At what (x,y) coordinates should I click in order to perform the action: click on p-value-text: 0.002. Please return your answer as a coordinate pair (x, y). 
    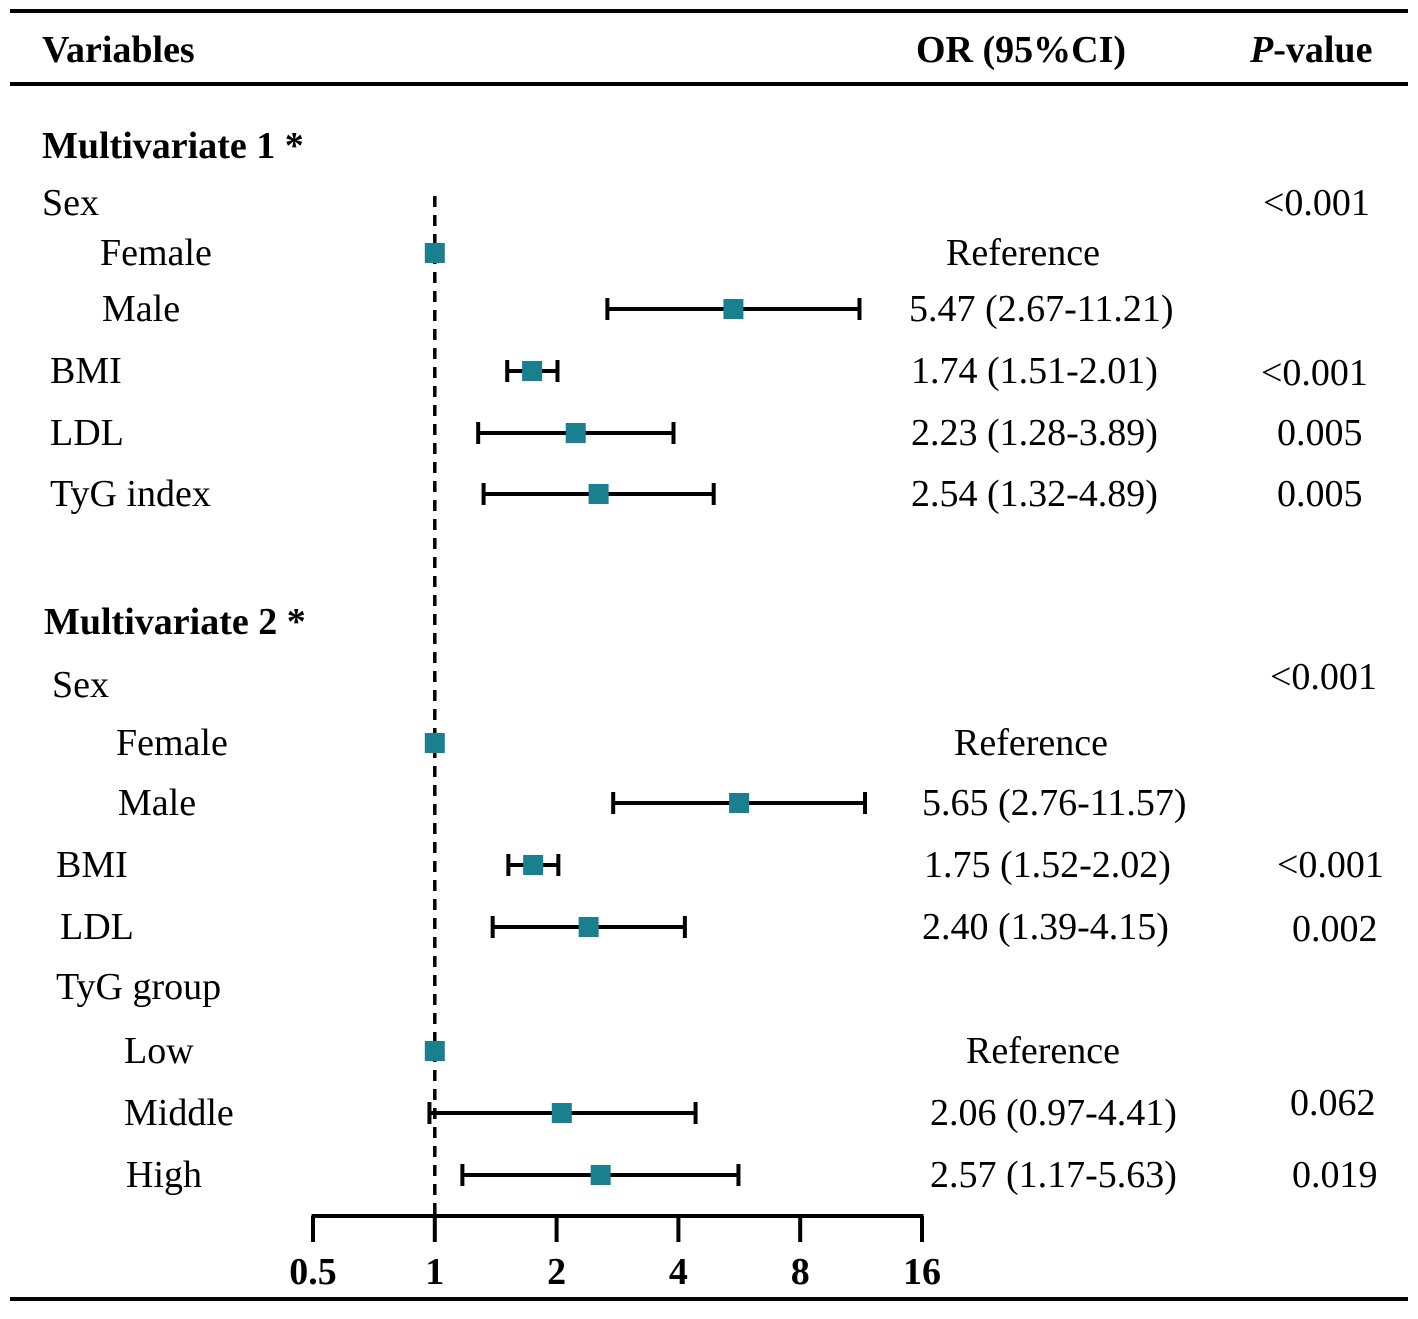
    Looking at the image, I should click on (1335, 929).